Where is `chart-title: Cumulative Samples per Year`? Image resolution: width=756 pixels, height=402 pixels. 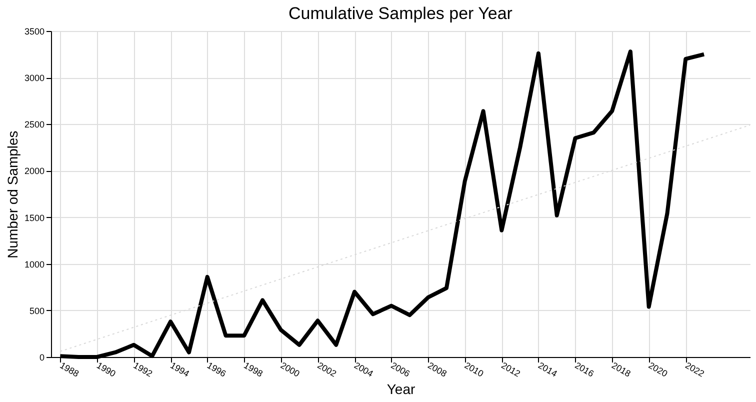 chart-title: Cumulative Samples per Year is located at coordinates (400, 13).